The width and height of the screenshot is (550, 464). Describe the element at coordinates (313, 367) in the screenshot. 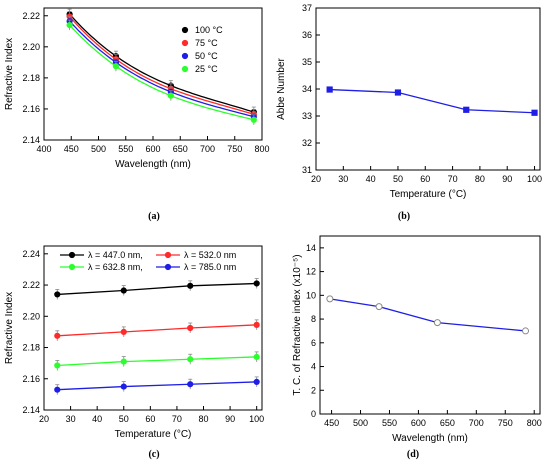

I see `y-tick-label: 4` at that location.